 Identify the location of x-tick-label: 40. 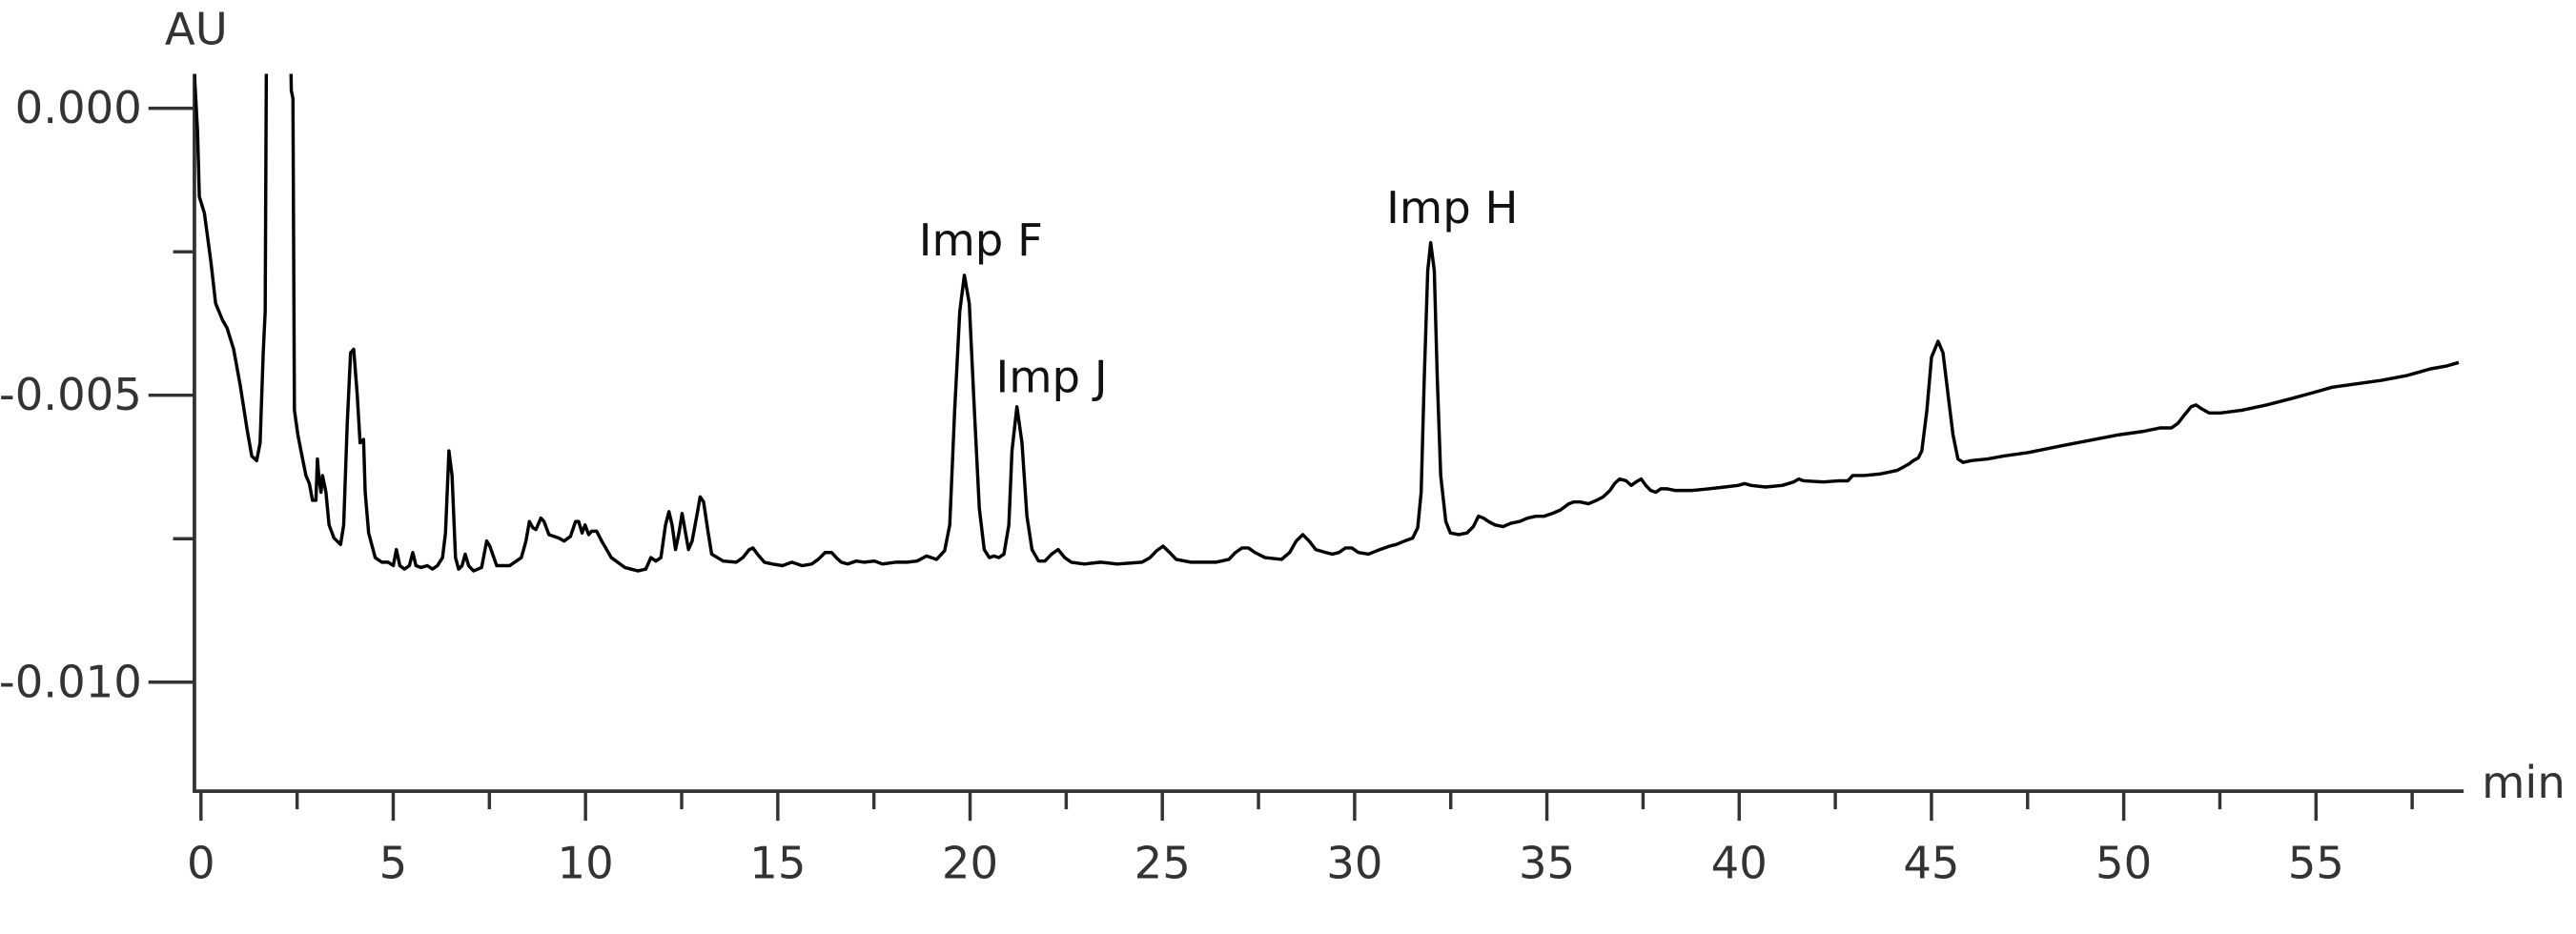
(1739, 862).